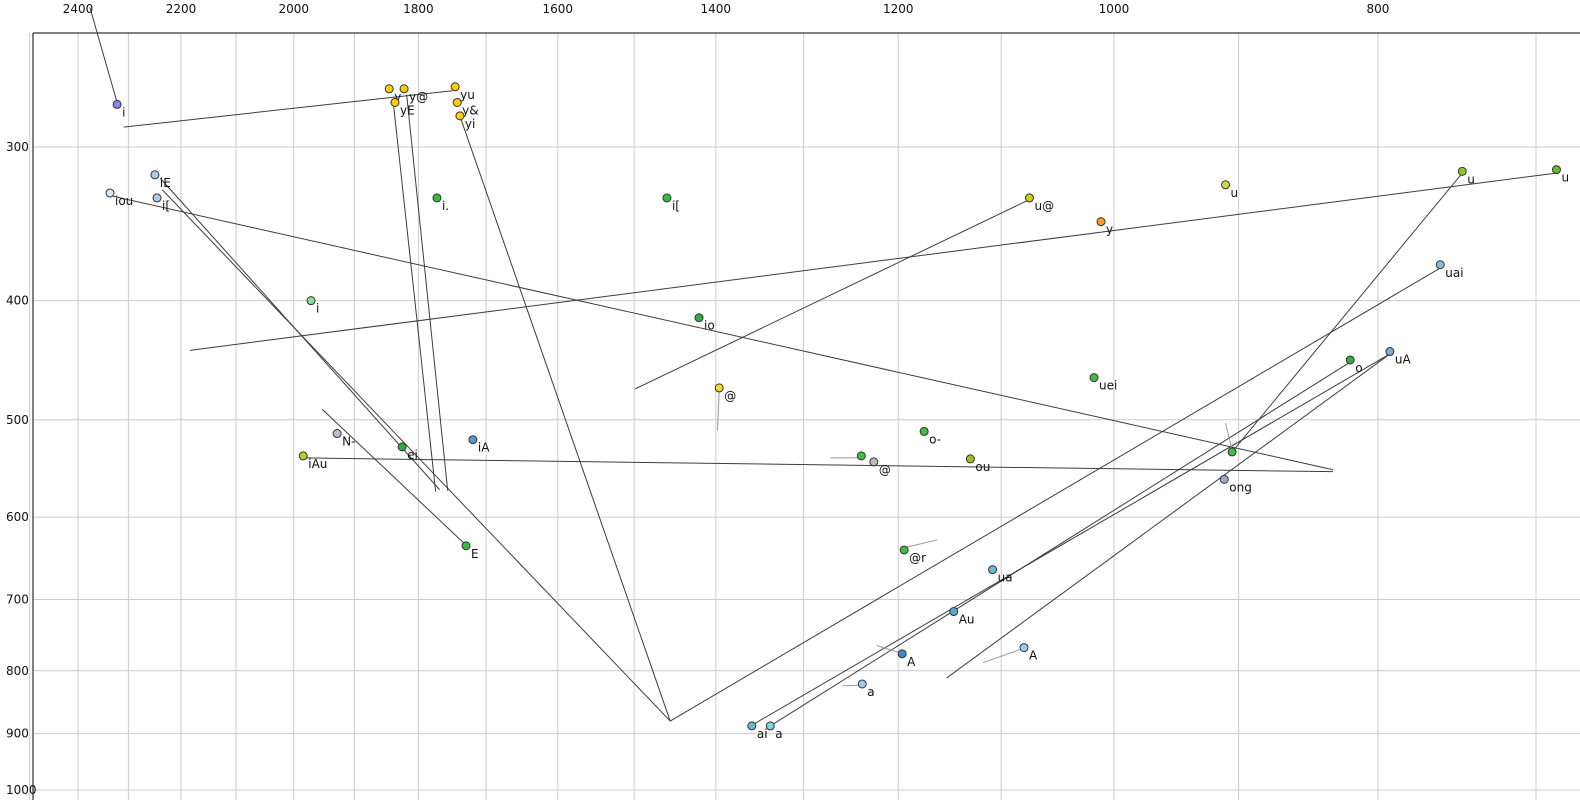 The height and width of the screenshot is (800, 1580). What do you see at coordinates (967, 620) in the screenshot?
I see `point-label: Au` at bounding box center [967, 620].